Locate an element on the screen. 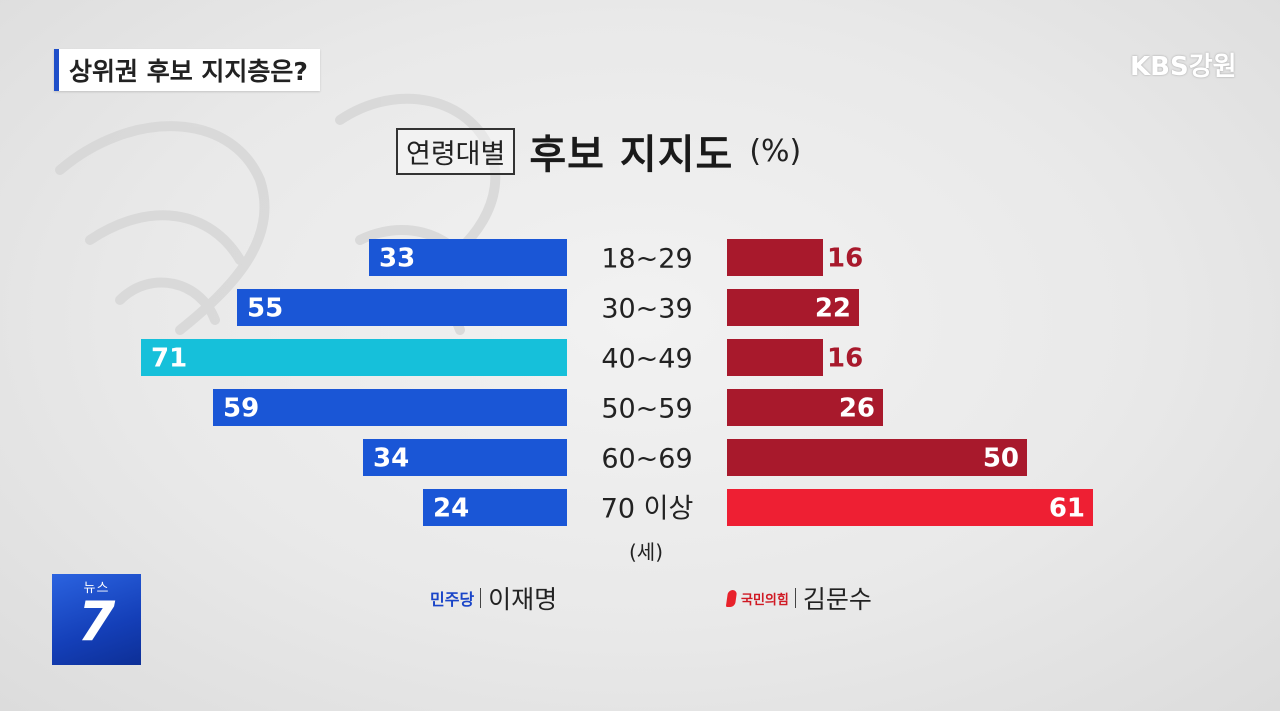 The width and height of the screenshot is (1280, 711). democratic-party-logo: 민주당 is located at coordinates (452, 599).